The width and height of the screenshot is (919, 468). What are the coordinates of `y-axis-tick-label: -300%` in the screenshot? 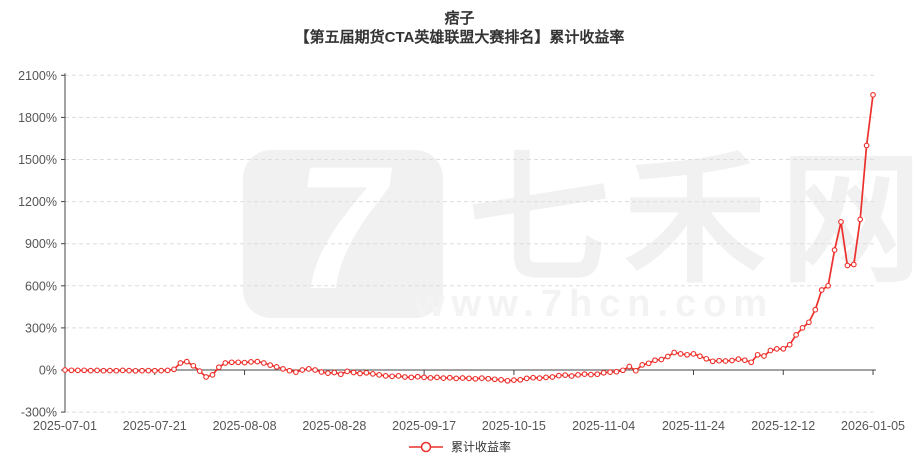 It's located at (39, 413).